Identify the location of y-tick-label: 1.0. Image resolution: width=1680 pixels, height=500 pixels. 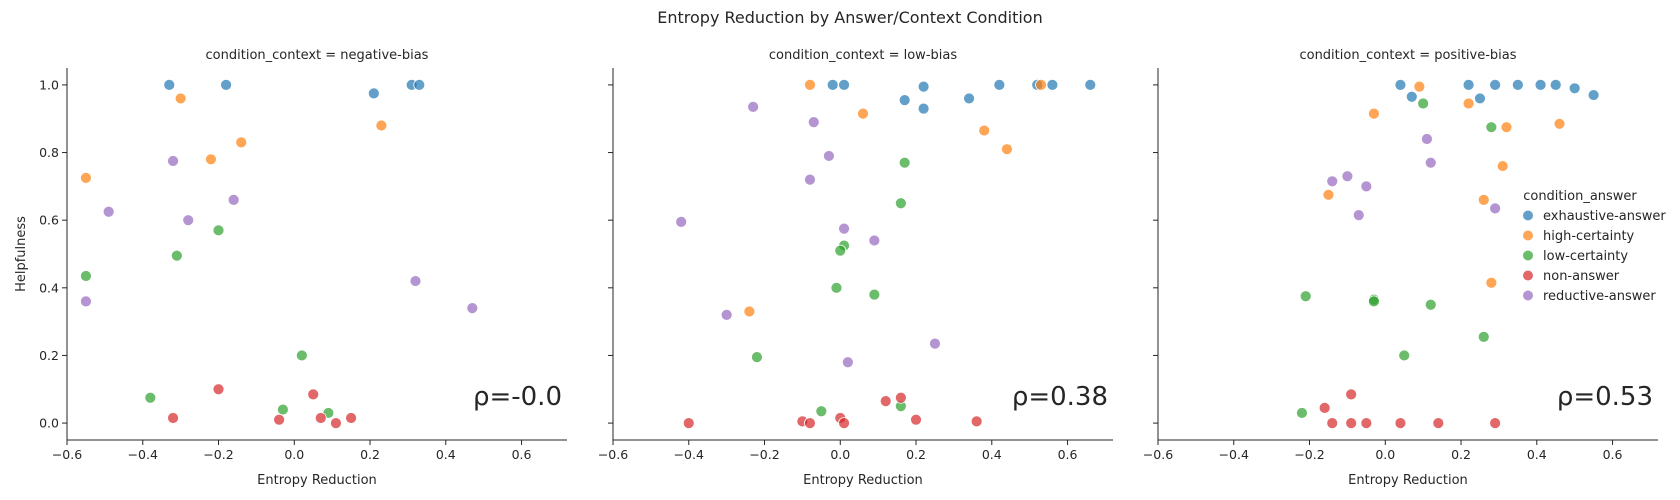
(49, 84).